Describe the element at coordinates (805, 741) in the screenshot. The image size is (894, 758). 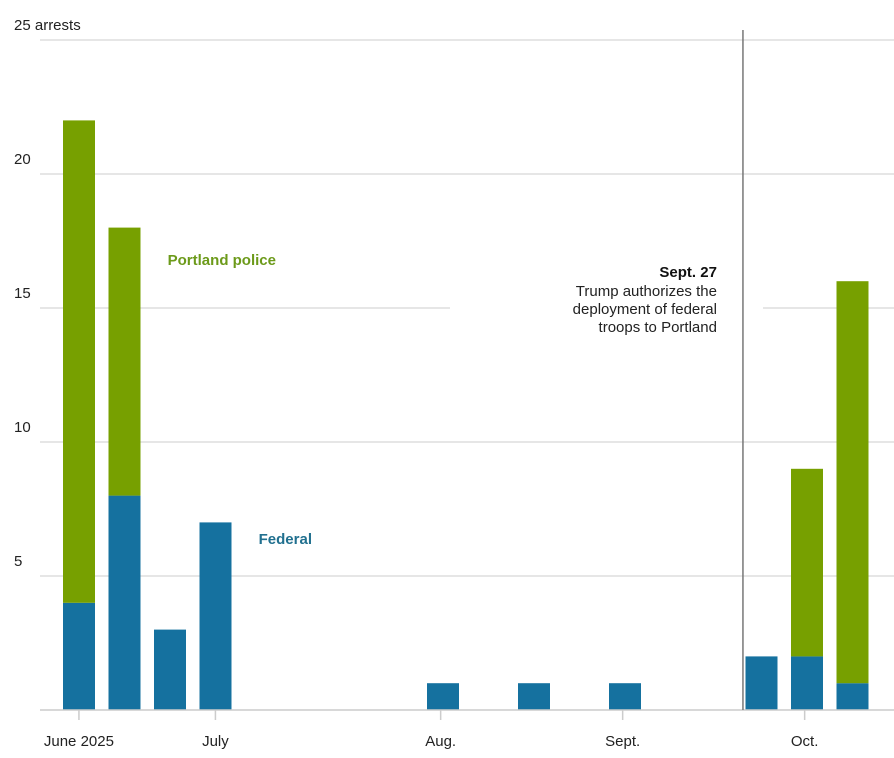
I see `x-tick-label: Oct.` at that location.